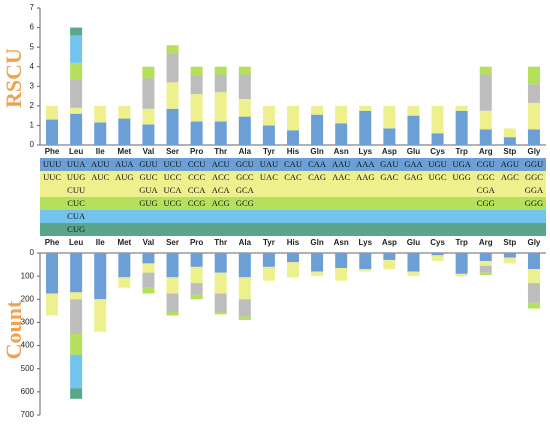  What do you see at coordinates (172, 151) in the screenshot?
I see `x-tick-label: Ser` at bounding box center [172, 151].